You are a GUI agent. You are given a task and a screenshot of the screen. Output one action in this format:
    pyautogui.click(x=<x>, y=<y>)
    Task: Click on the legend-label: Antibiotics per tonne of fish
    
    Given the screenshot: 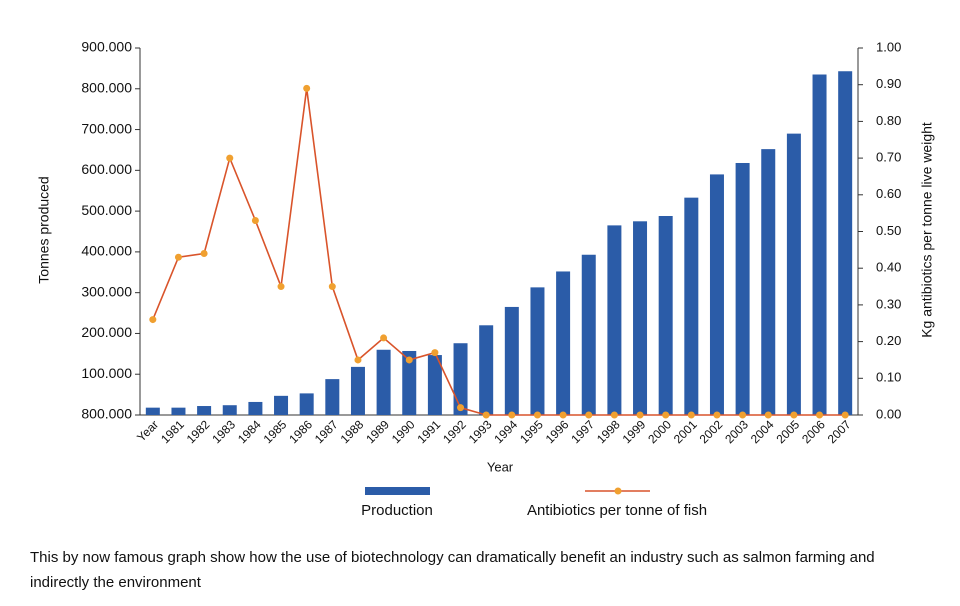 What is the action you would take?
    pyautogui.click(x=617, y=510)
    